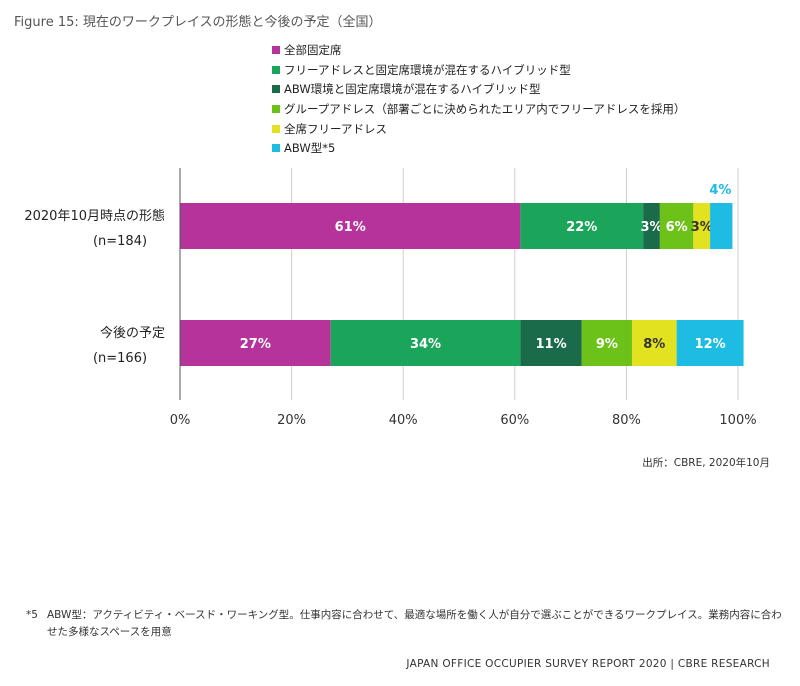 This screenshot has width=800, height=686. Describe the element at coordinates (626, 420) in the screenshot. I see `x-tick-label: 80%` at that location.